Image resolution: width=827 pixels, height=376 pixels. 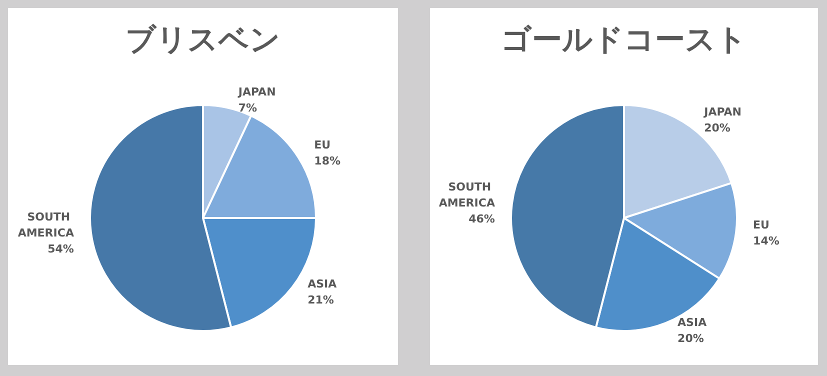 I want to click on chart-title: ゴールドコースト, so click(x=624, y=40).